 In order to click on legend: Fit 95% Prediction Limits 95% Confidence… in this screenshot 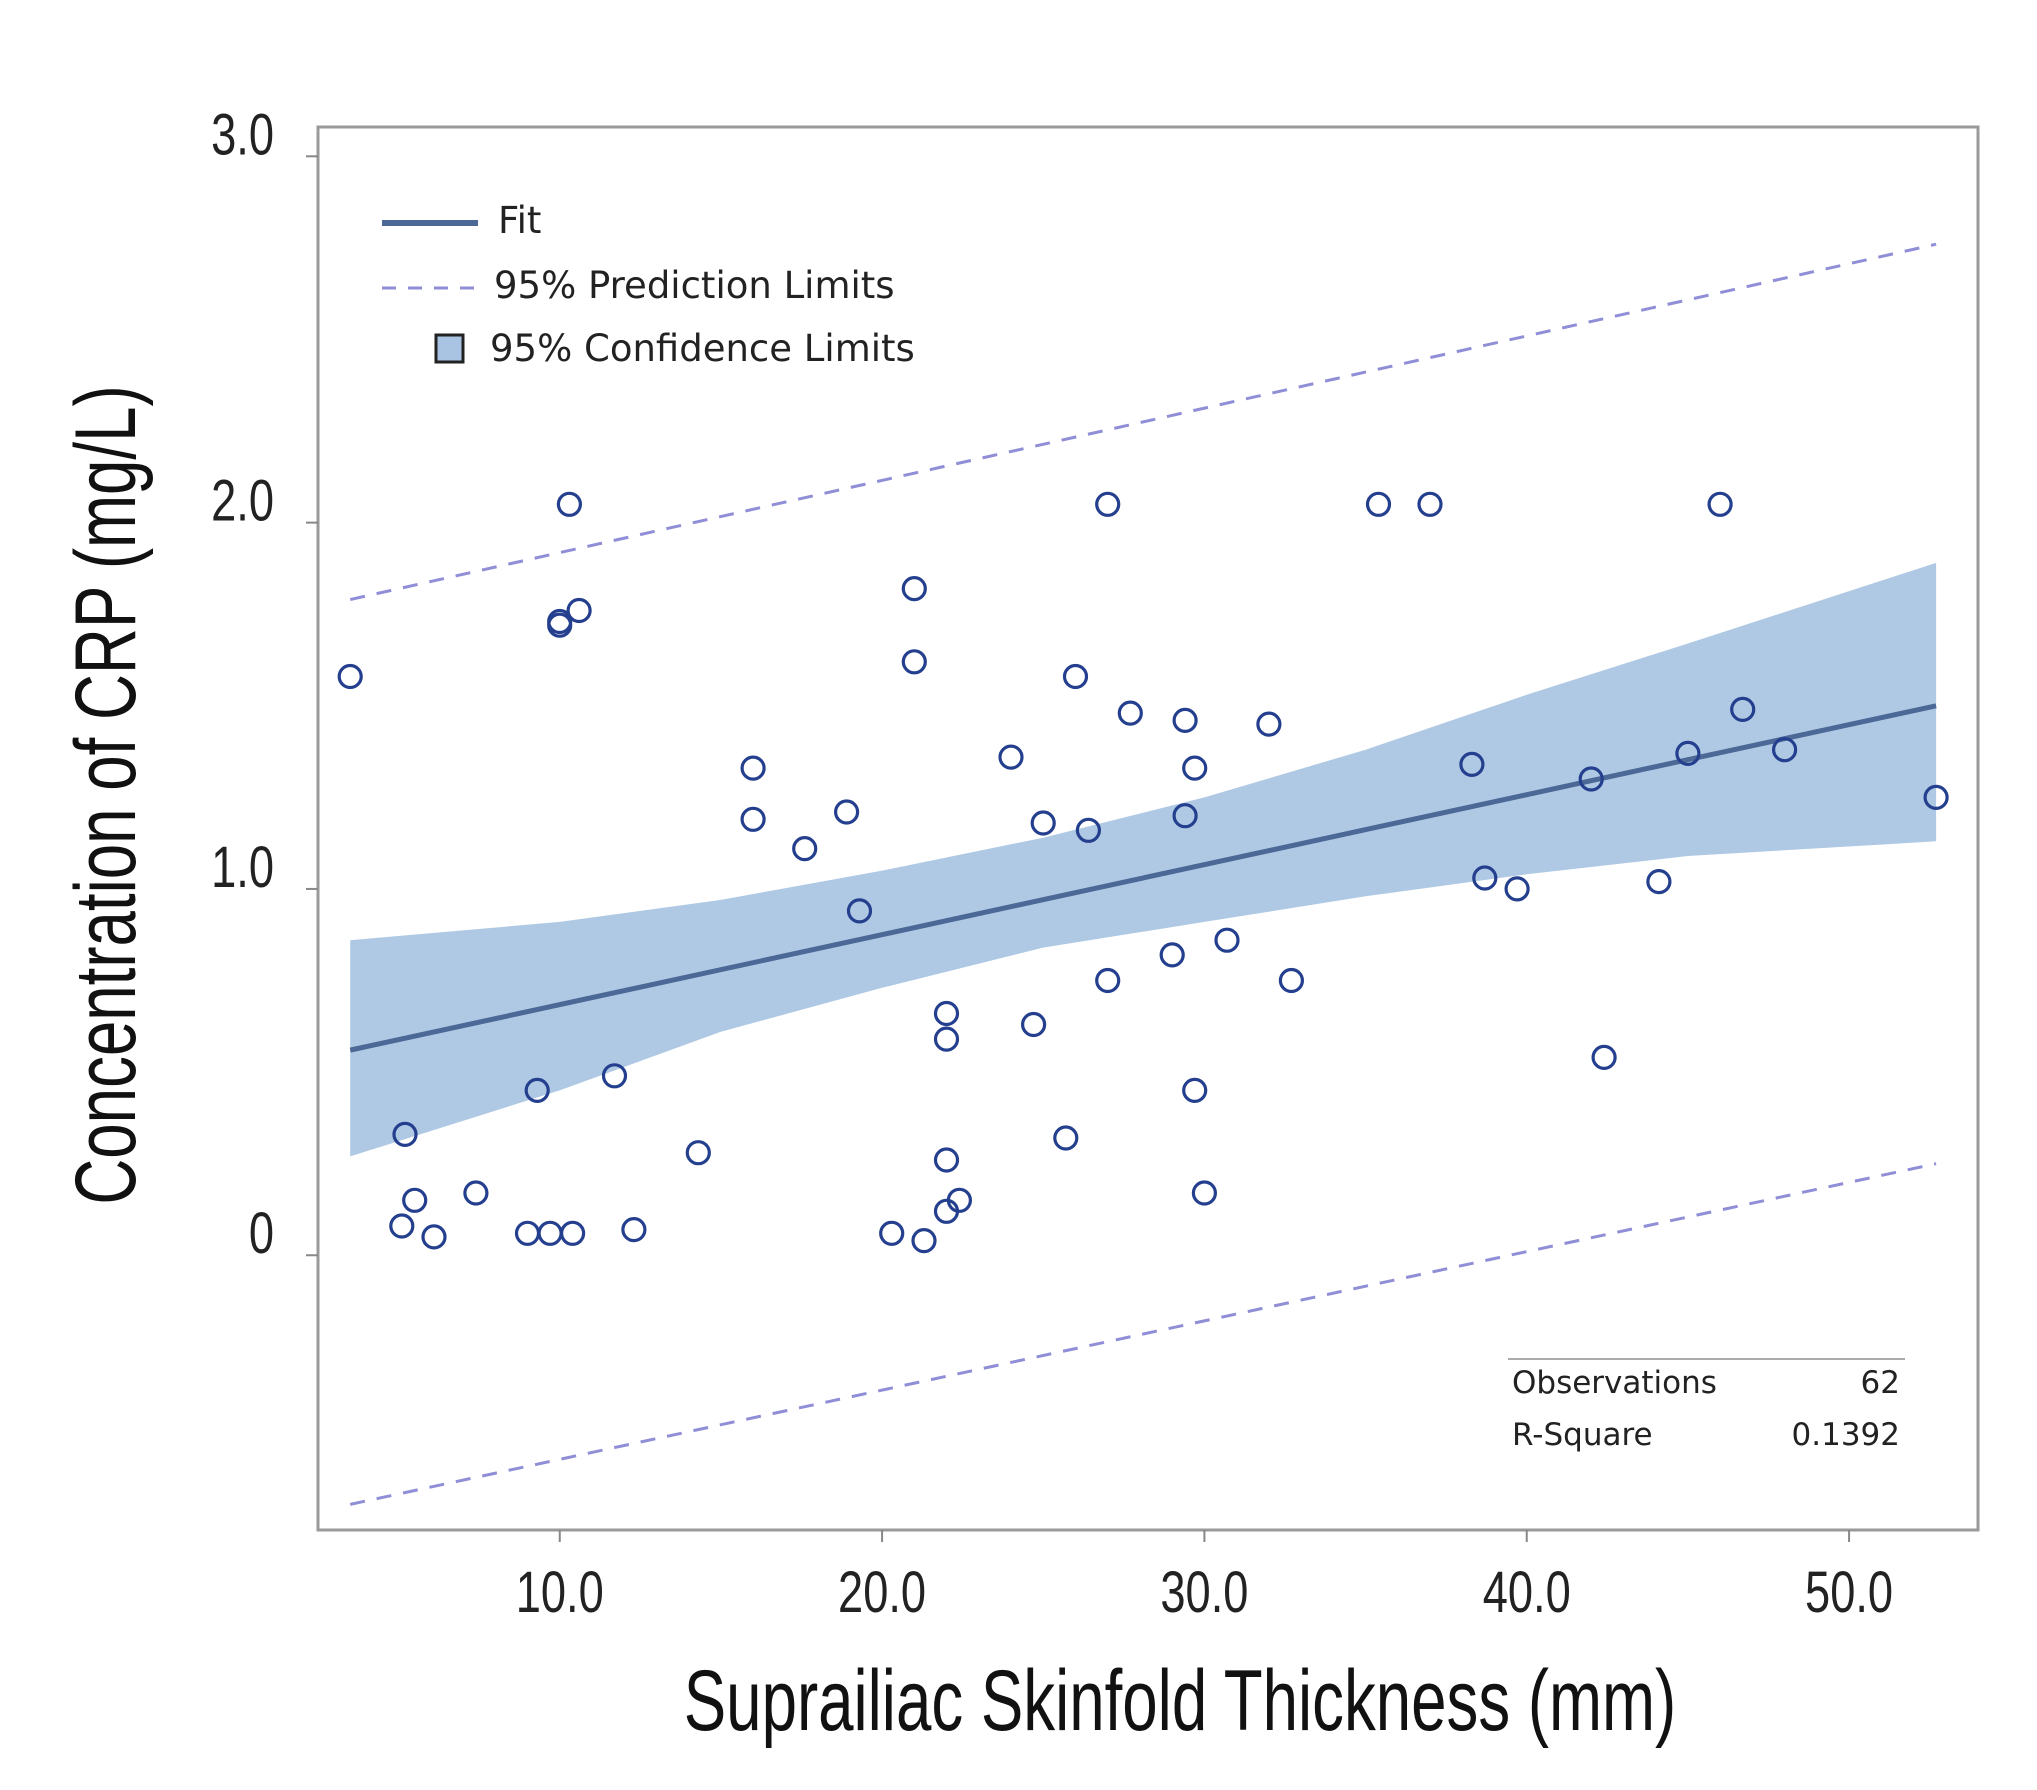, I will do `click(648, 284)`.